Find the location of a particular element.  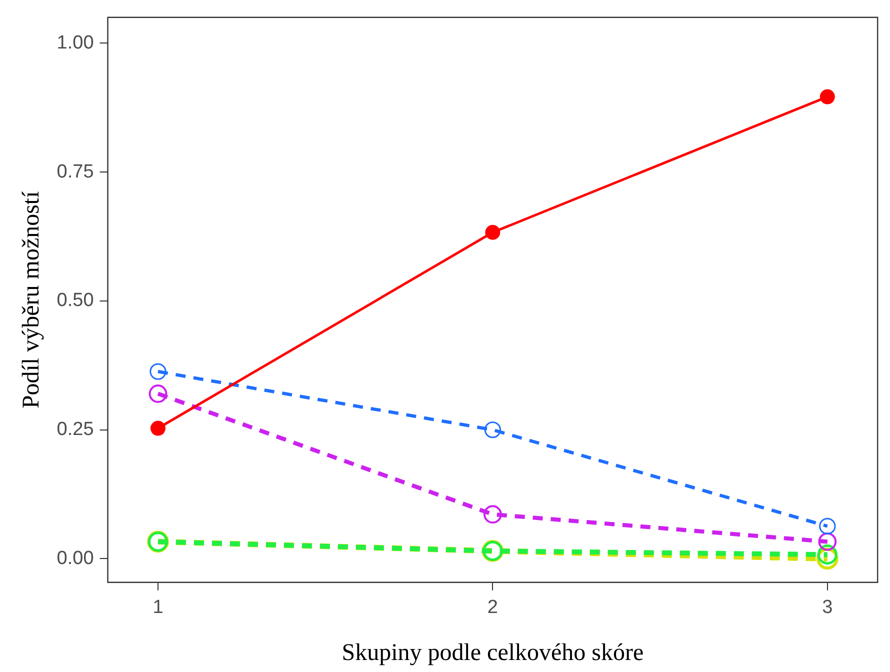

x-axis-title: Skupiny podle celkového skóre is located at coordinates (493, 653).